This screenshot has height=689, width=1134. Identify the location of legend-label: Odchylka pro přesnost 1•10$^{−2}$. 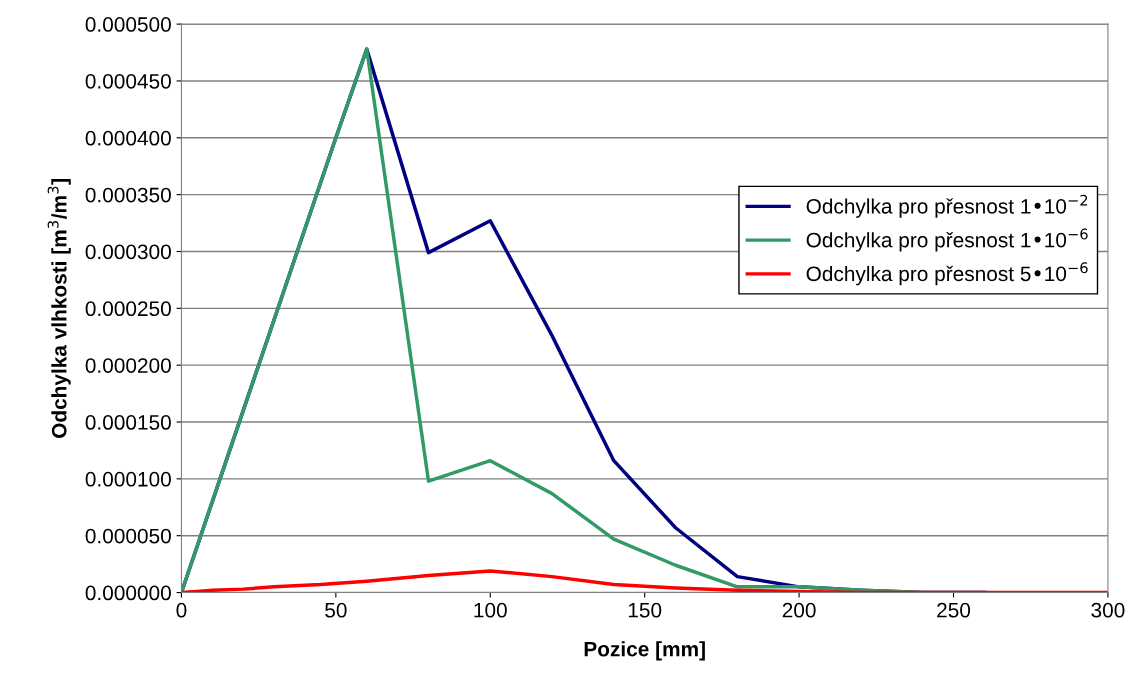
(947, 206).